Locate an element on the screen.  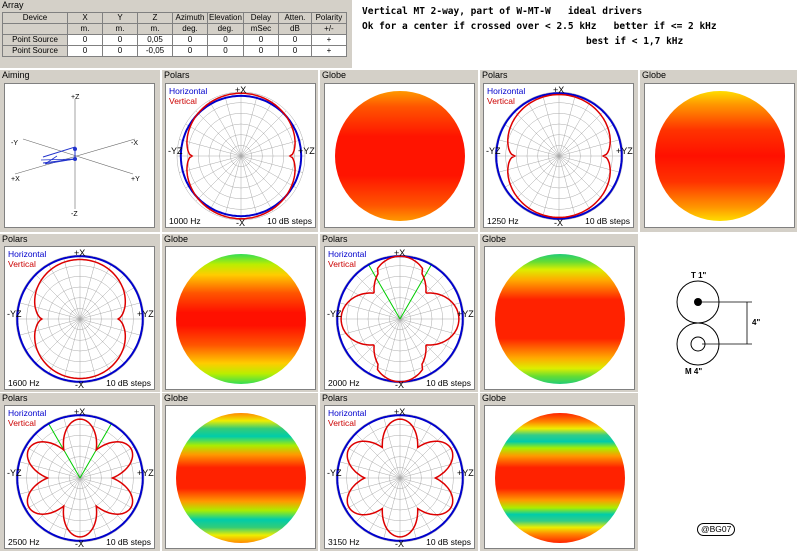
axis-label-mz: -Z is located at coordinates (74, 214).